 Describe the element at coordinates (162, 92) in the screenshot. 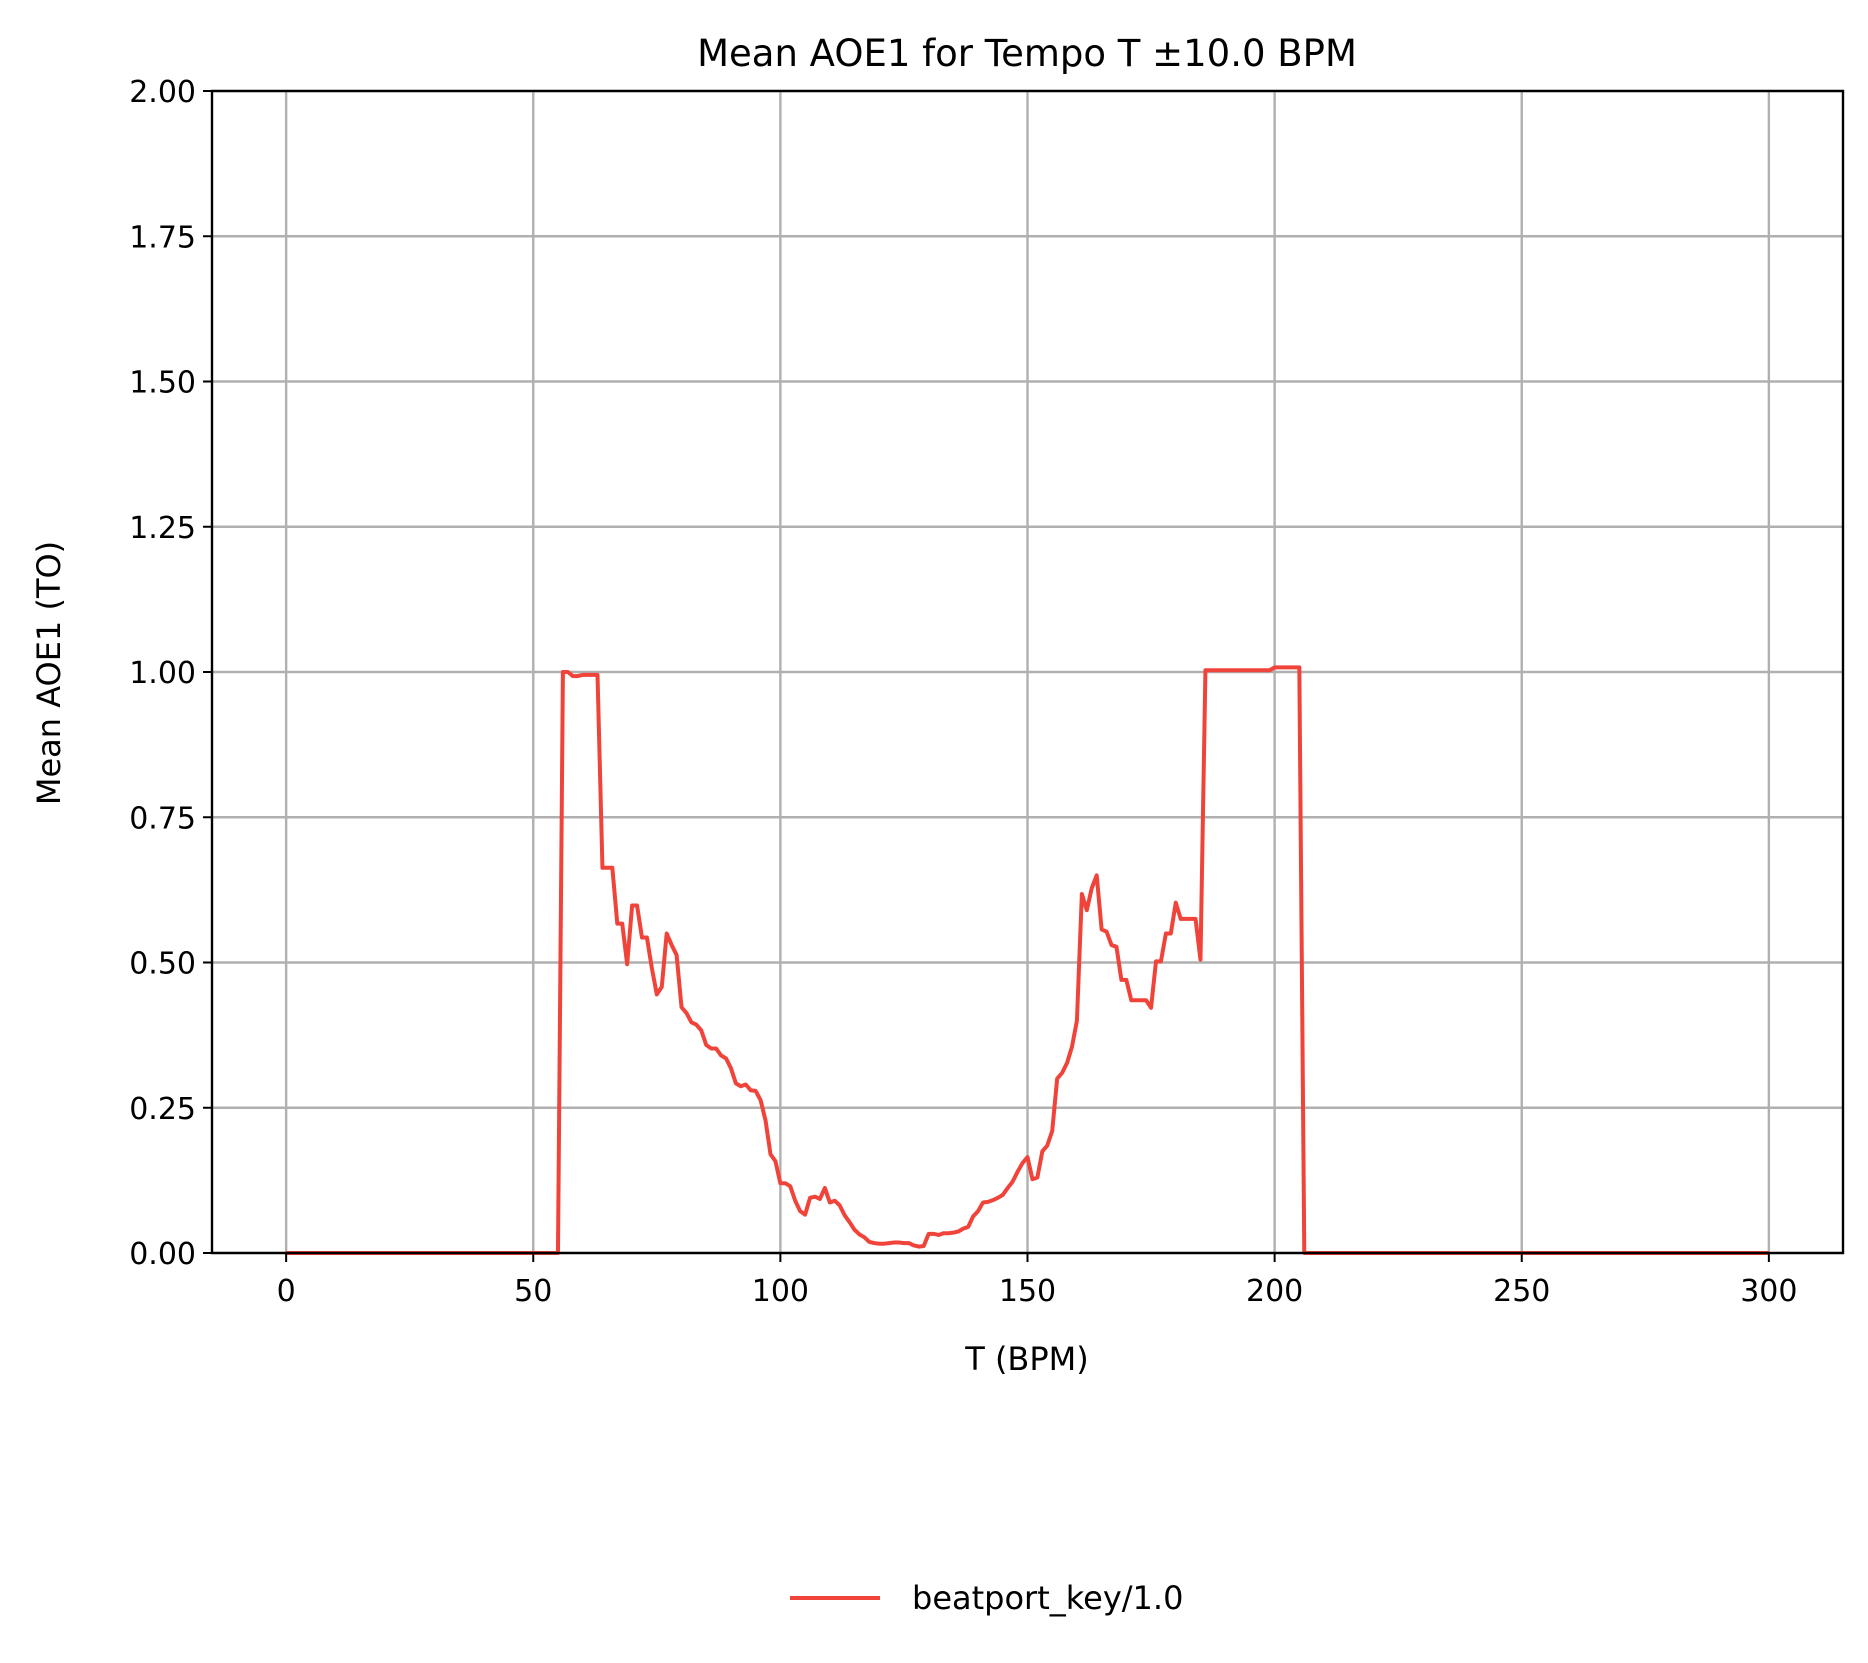

I see `y-tick-label: 2.00` at that location.